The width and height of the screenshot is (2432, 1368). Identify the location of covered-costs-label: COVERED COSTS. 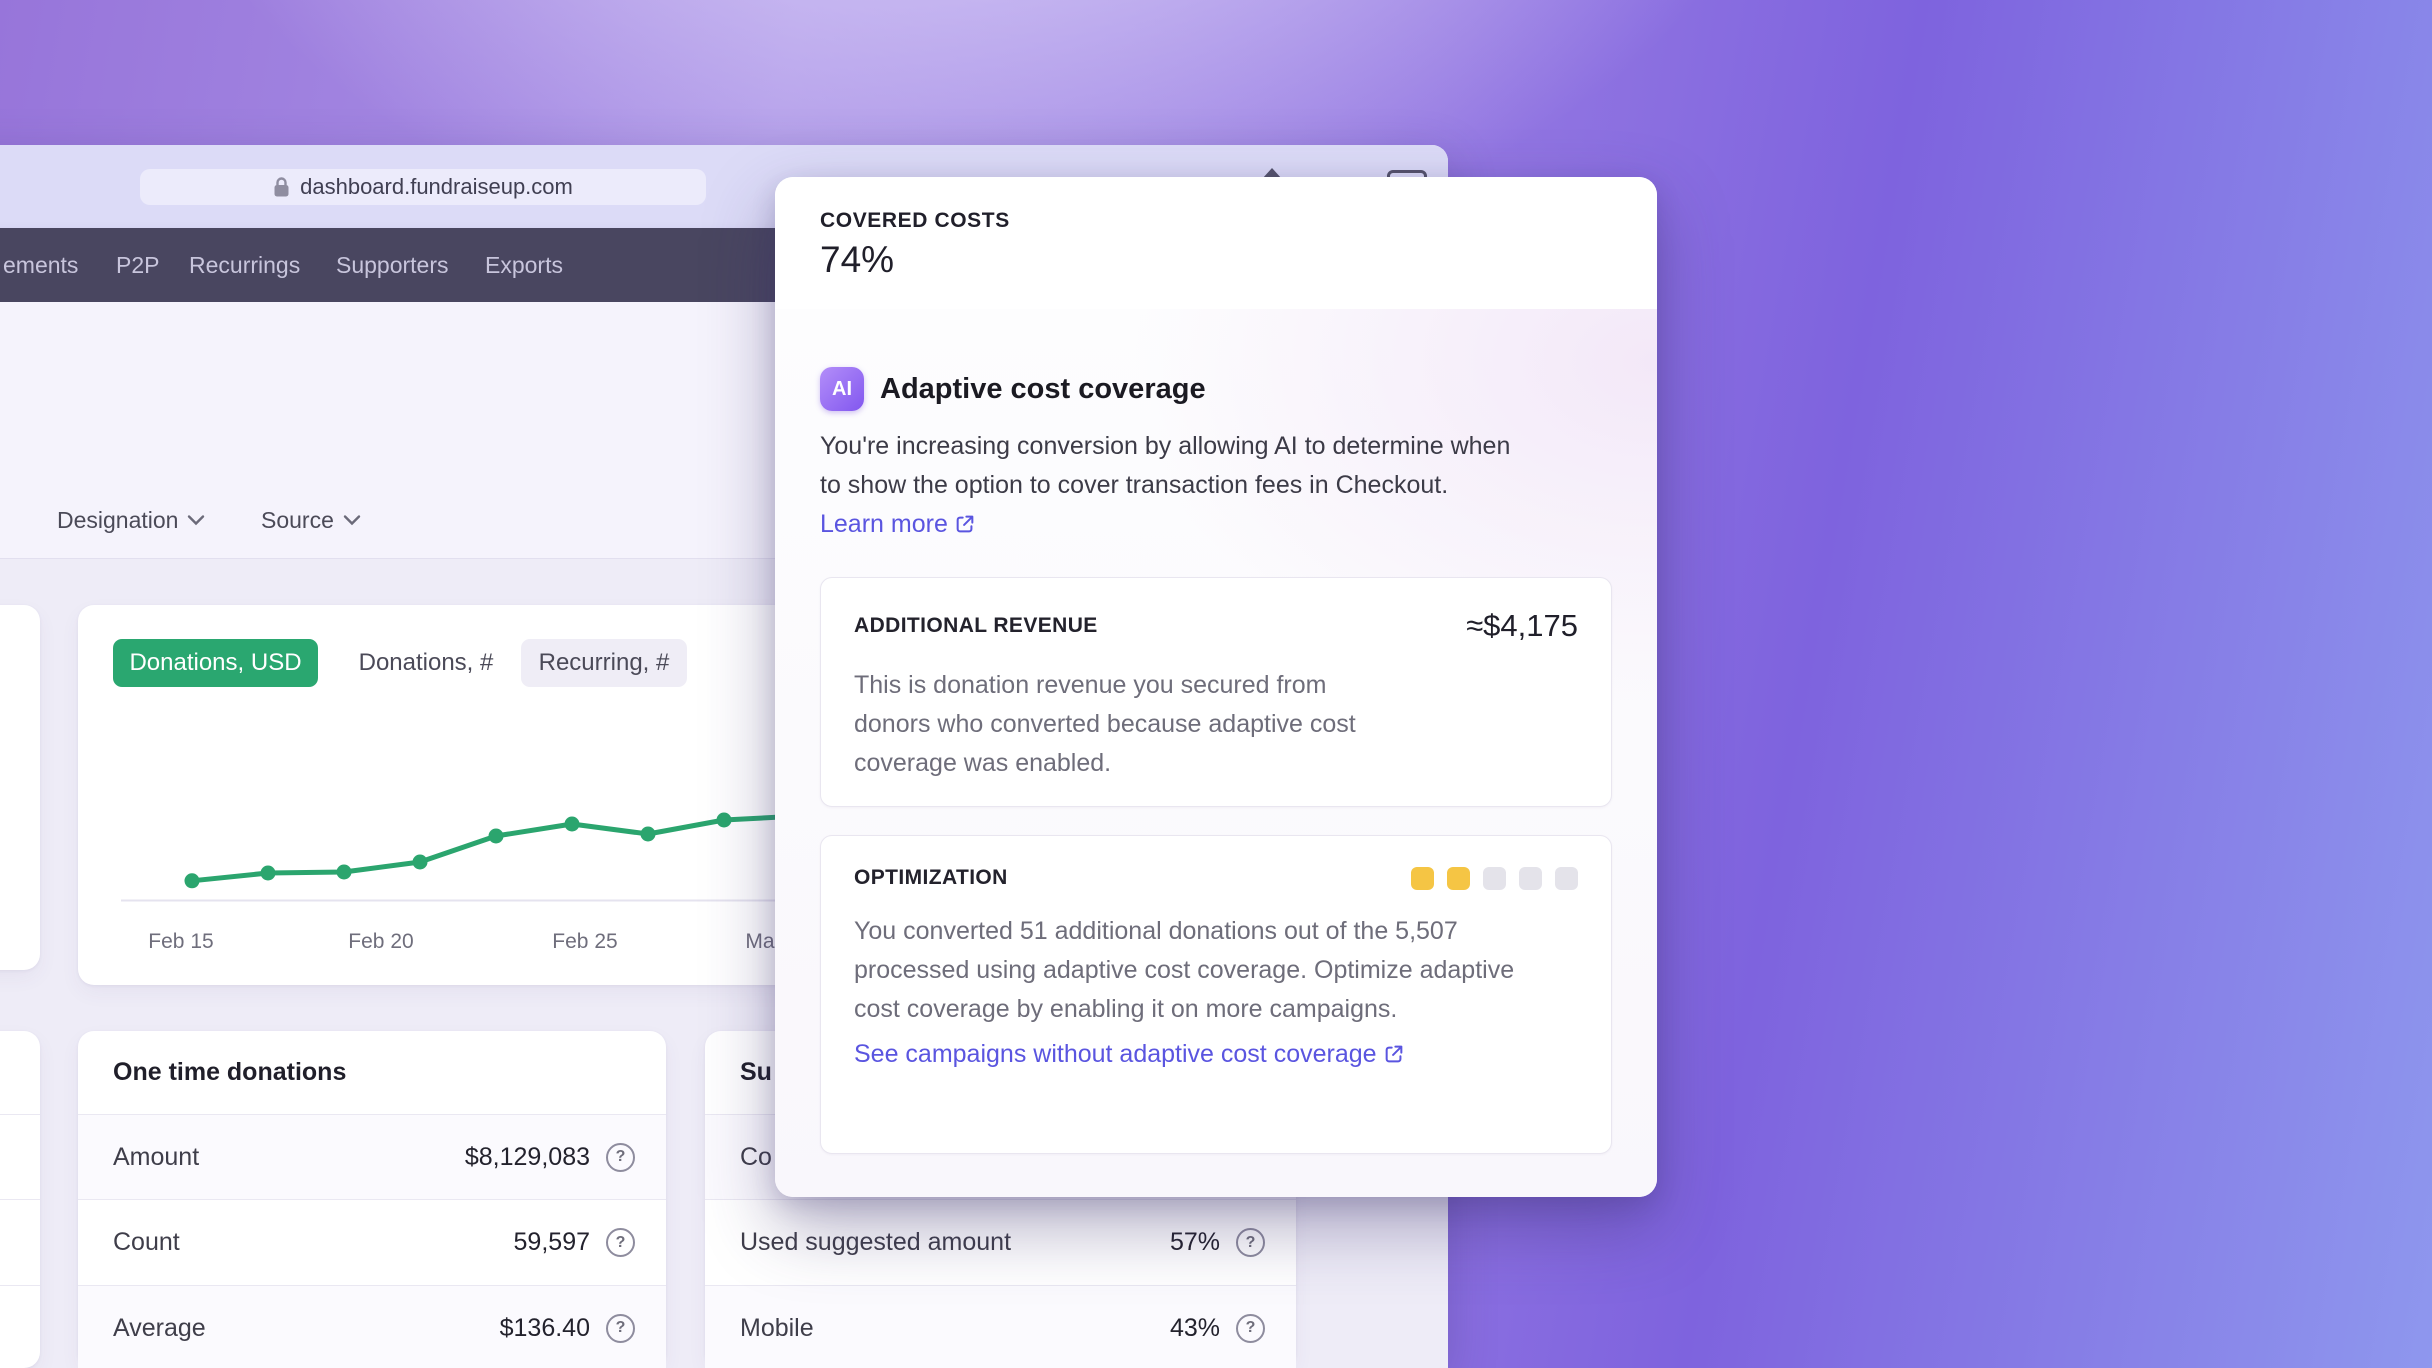
(915, 220).